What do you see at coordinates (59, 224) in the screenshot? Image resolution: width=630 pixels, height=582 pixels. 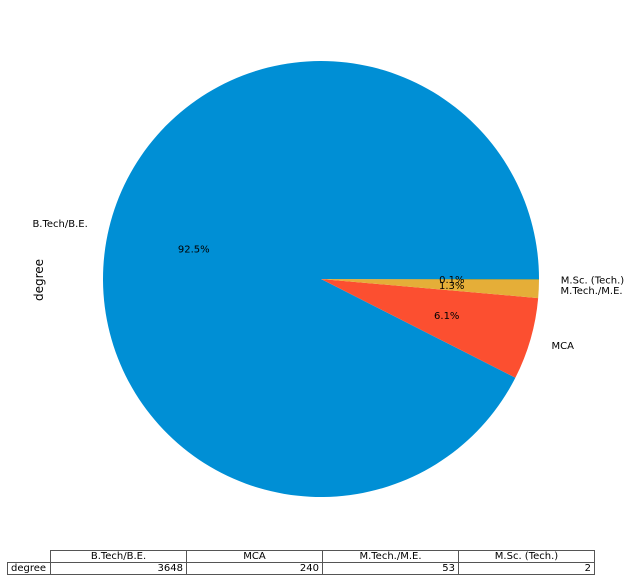 I see `slice-category-label: B.Tech/B.E.` at bounding box center [59, 224].